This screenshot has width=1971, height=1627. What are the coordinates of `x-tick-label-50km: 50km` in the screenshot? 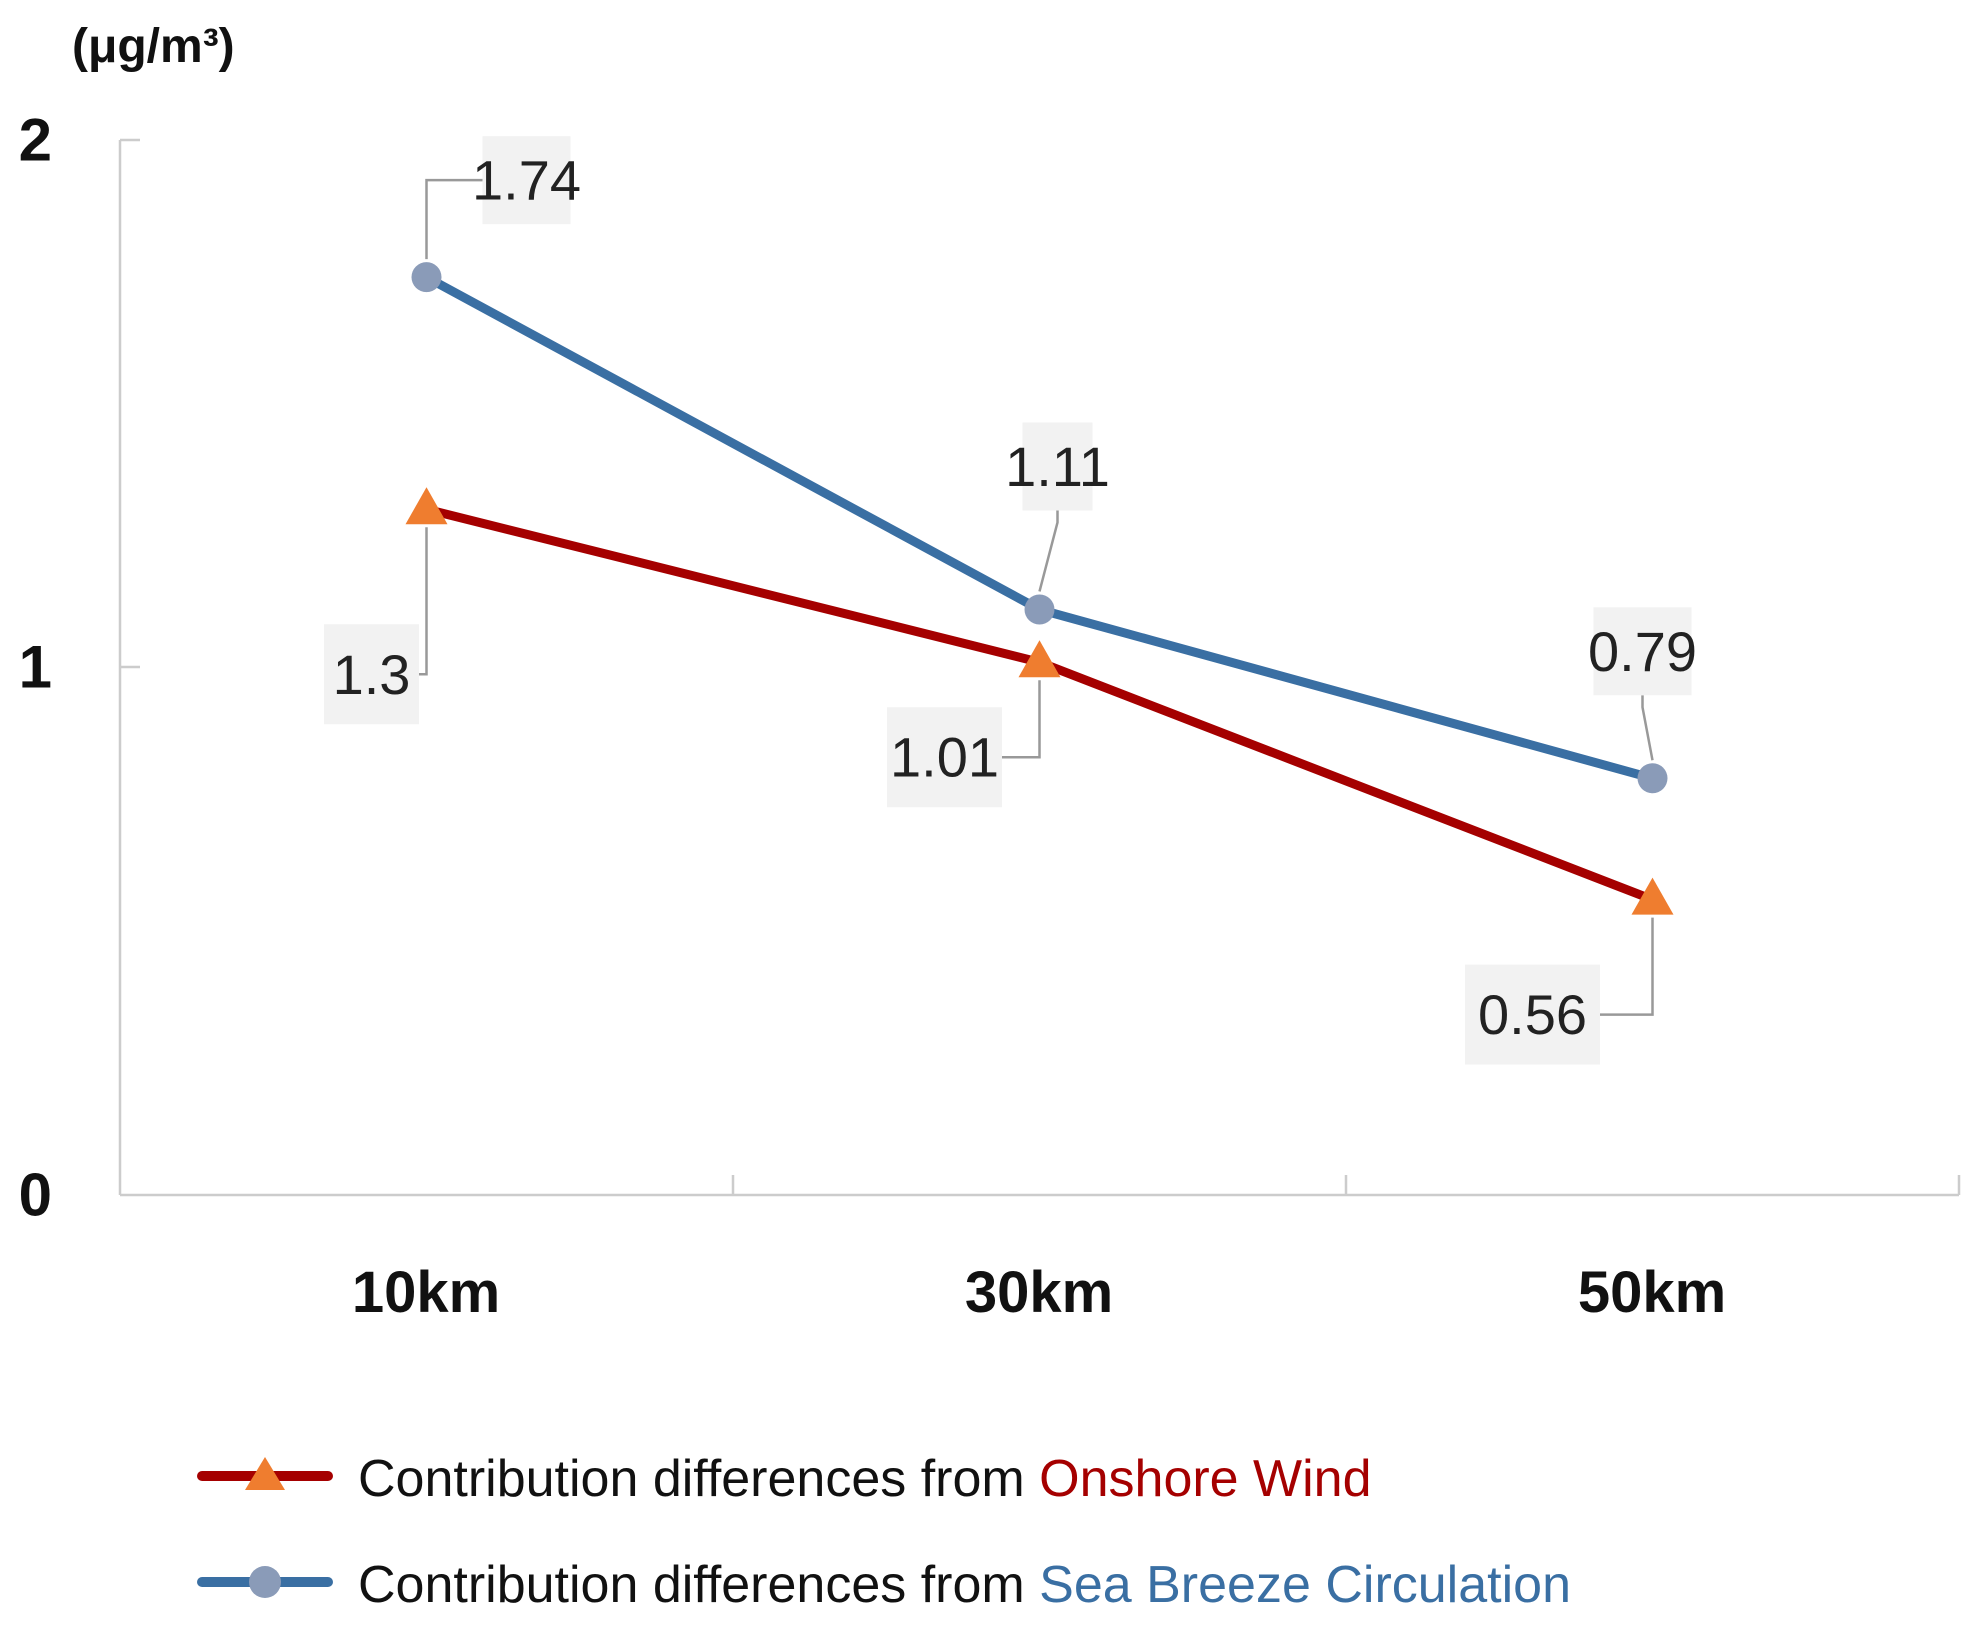 It's located at (1652, 1292).